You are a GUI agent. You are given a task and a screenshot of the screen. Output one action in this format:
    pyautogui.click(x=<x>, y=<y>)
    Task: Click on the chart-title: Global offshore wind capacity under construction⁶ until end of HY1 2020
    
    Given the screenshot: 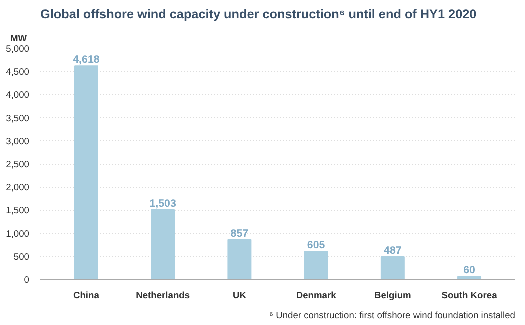 What is the action you would take?
    pyautogui.click(x=258, y=15)
    